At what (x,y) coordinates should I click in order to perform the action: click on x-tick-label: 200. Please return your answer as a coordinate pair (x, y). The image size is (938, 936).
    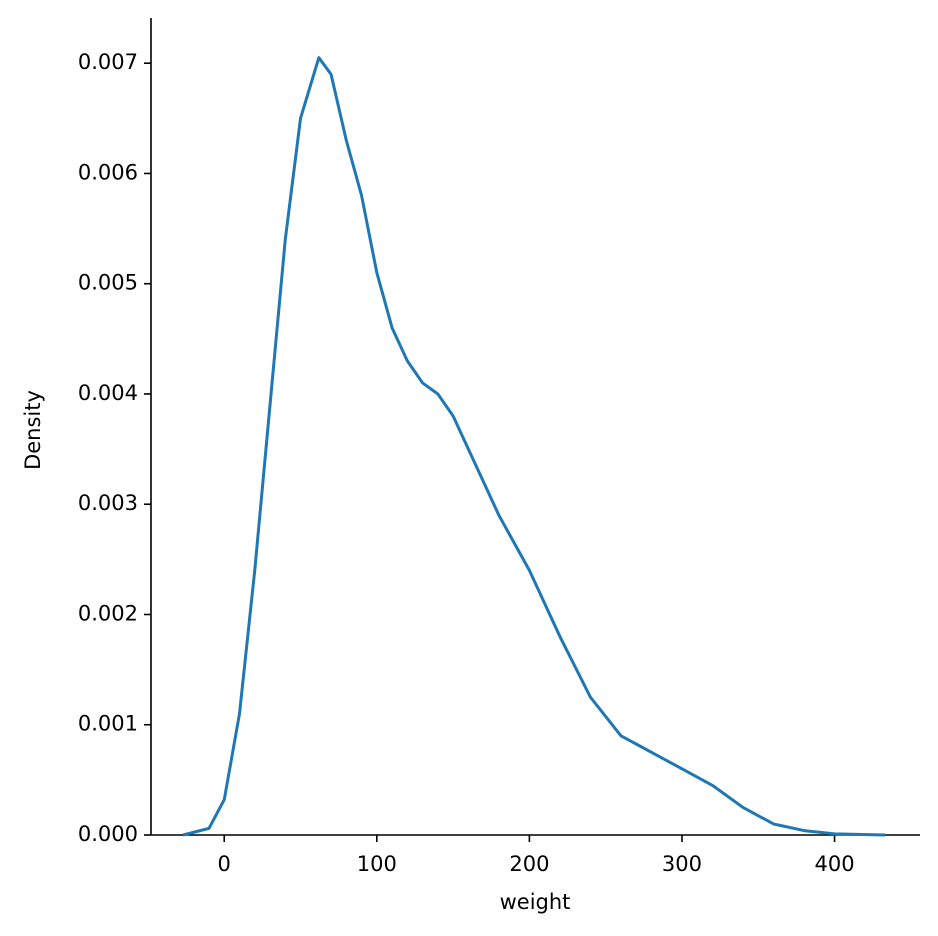
    Looking at the image, I should click on (529, 864).